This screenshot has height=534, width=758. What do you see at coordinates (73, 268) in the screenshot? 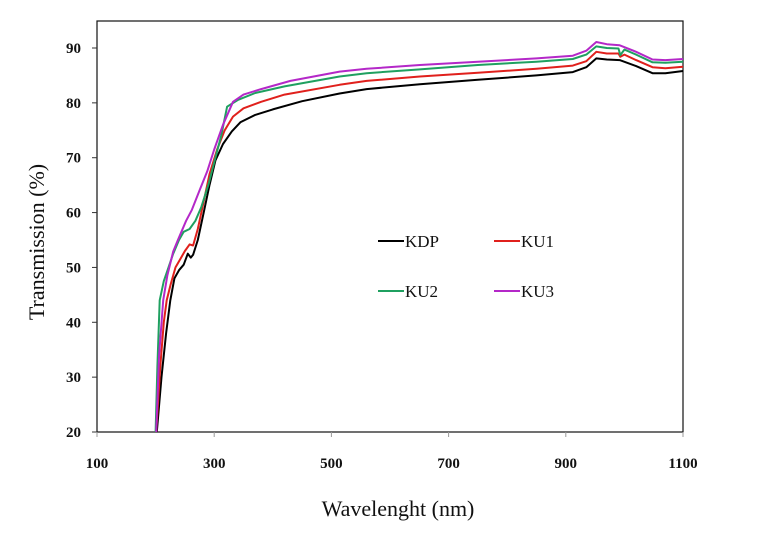
I see `y-tick-label: 50` at bounding box center [73, 268].